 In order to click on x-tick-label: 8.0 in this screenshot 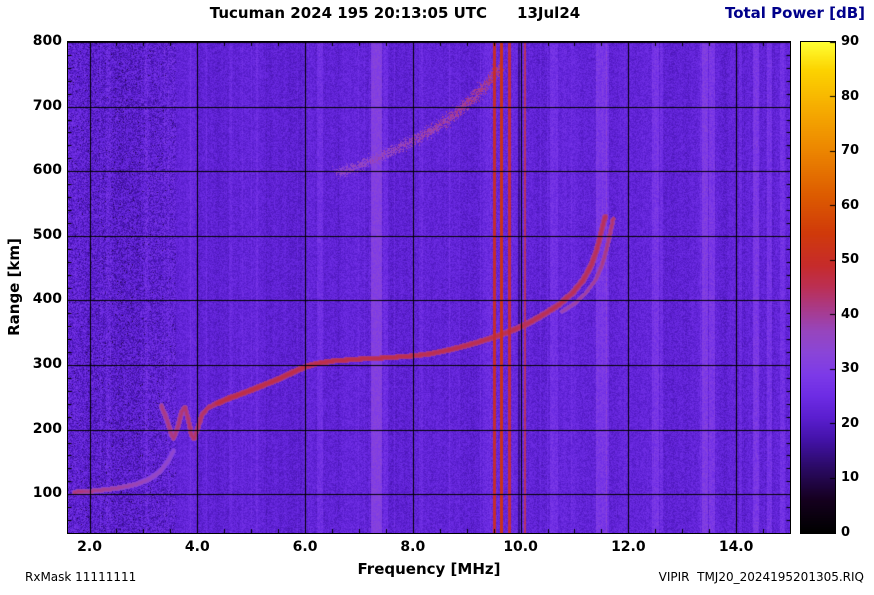, I will do `click(413, 547)`.